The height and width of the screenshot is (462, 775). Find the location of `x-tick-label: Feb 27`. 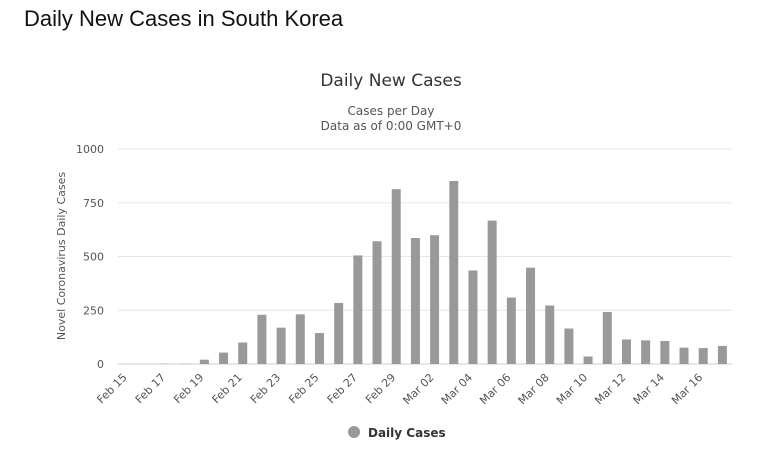

x-tick-label: Feb 27 is located at coordinates (342, 388).